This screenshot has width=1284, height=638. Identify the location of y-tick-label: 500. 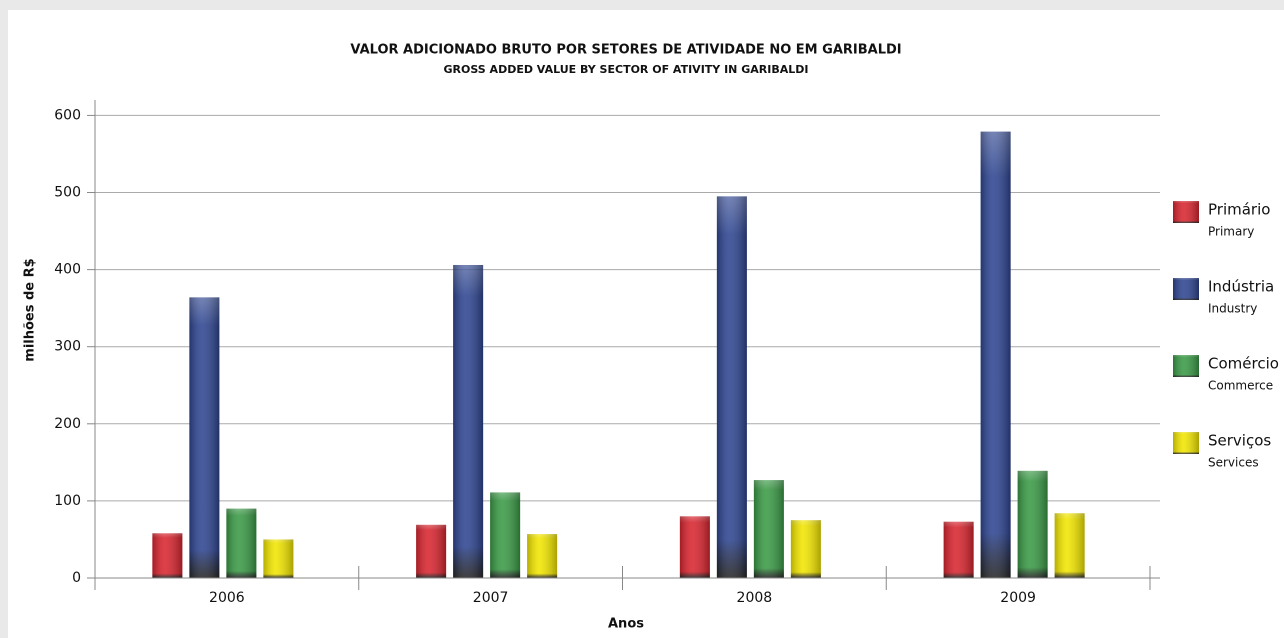
(67, 193).